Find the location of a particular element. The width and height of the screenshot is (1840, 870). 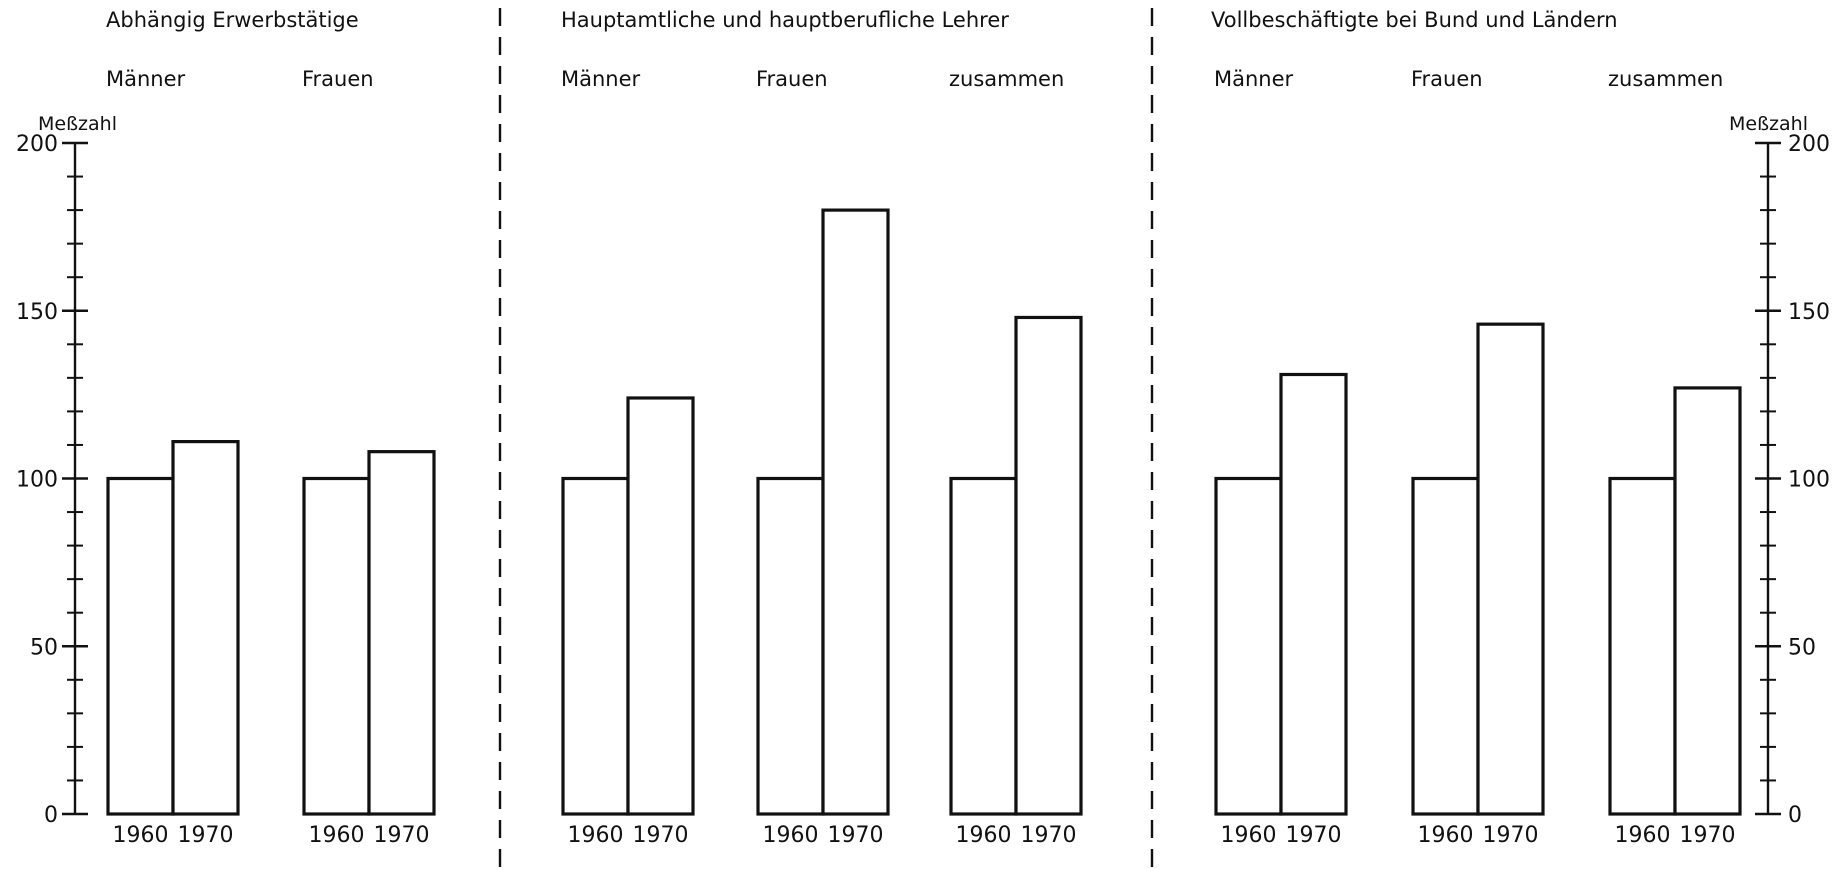

y-tick-label-right: 0 is located at coordinates (1795, 815).